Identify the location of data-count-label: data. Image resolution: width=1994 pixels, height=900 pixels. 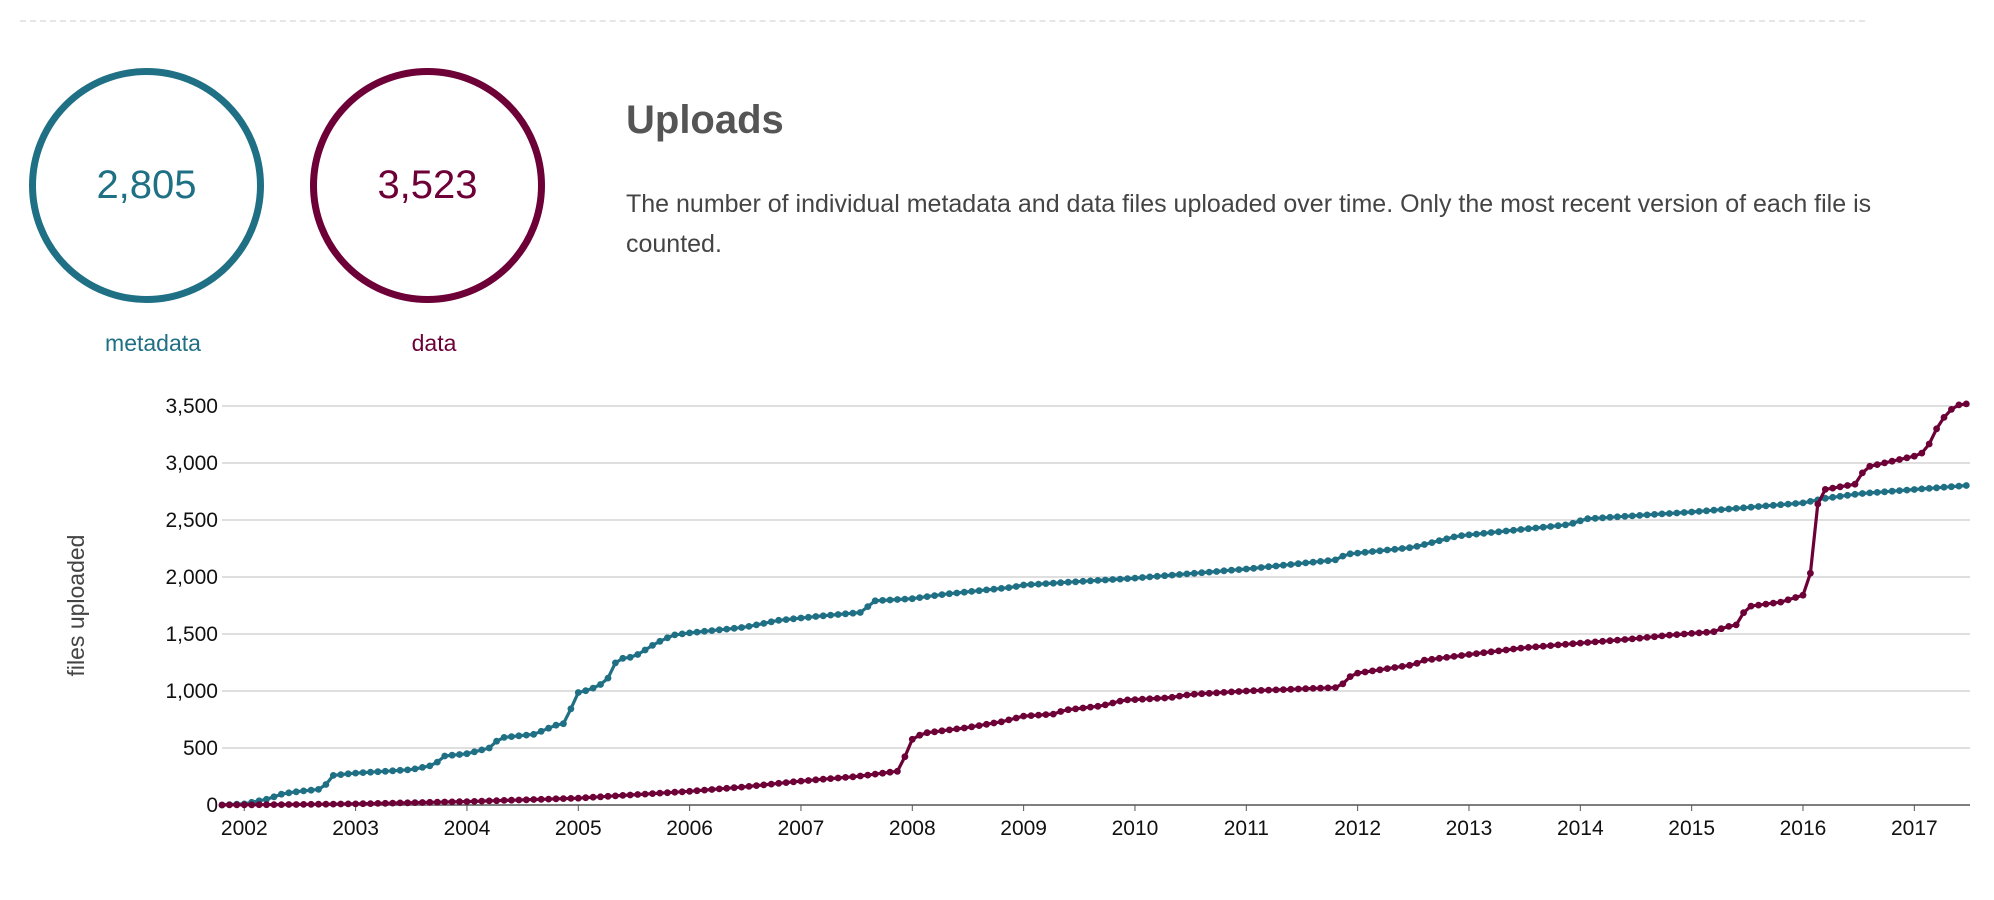
(434, 343).